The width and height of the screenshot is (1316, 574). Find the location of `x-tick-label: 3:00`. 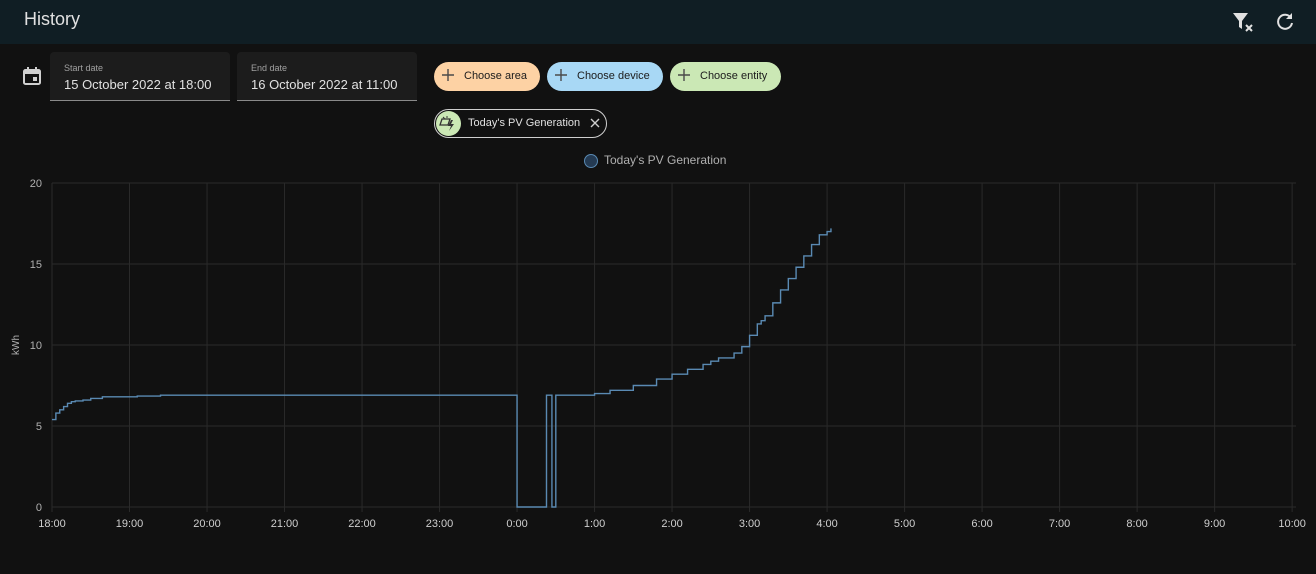

x-tick-label: 3:00 is located at coordinates (749, 524).